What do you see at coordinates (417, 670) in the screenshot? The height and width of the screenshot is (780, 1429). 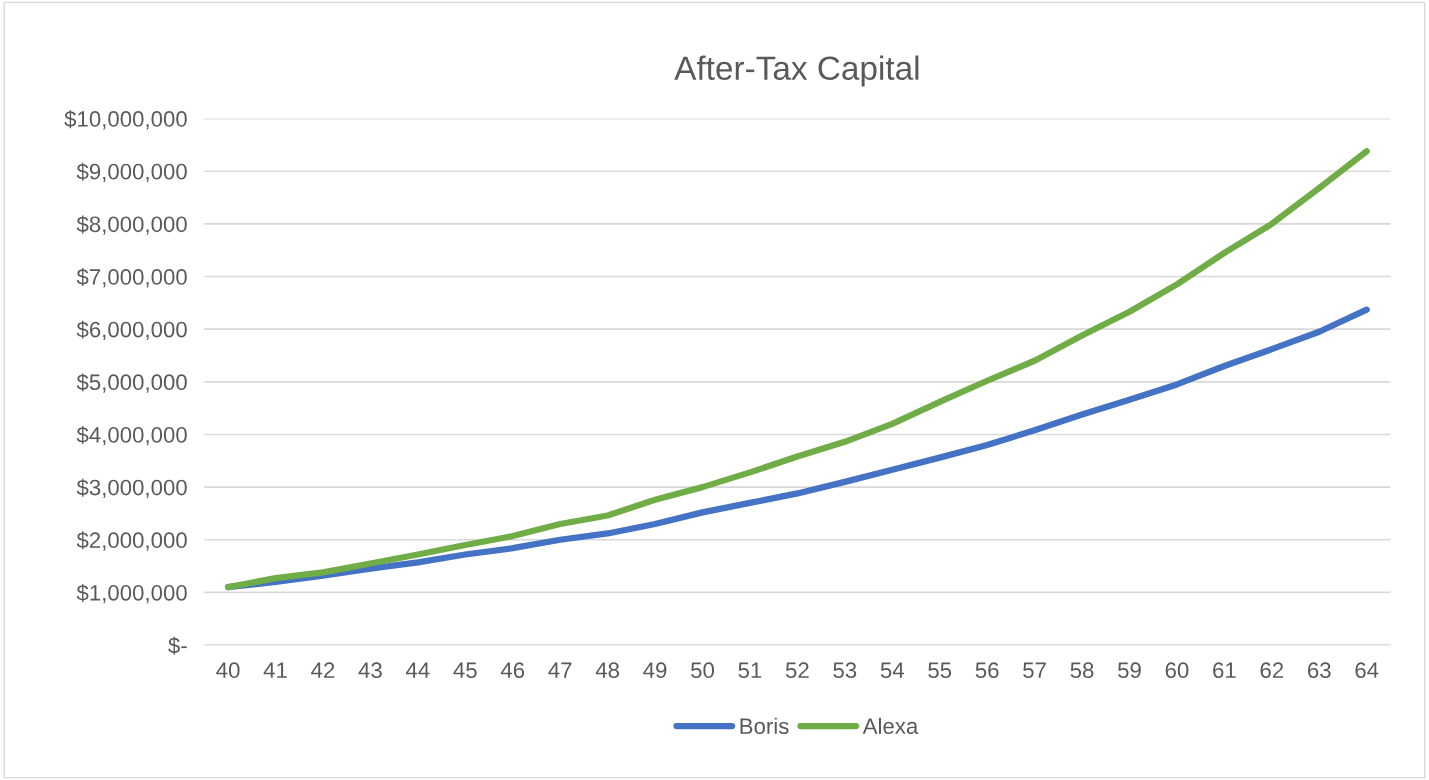 I see `x-tick-label: 44` at bounding box center [417, 670].